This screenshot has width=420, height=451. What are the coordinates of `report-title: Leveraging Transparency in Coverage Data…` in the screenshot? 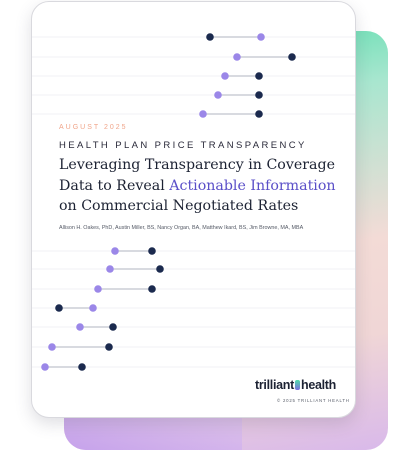 It's located at (204, 186).